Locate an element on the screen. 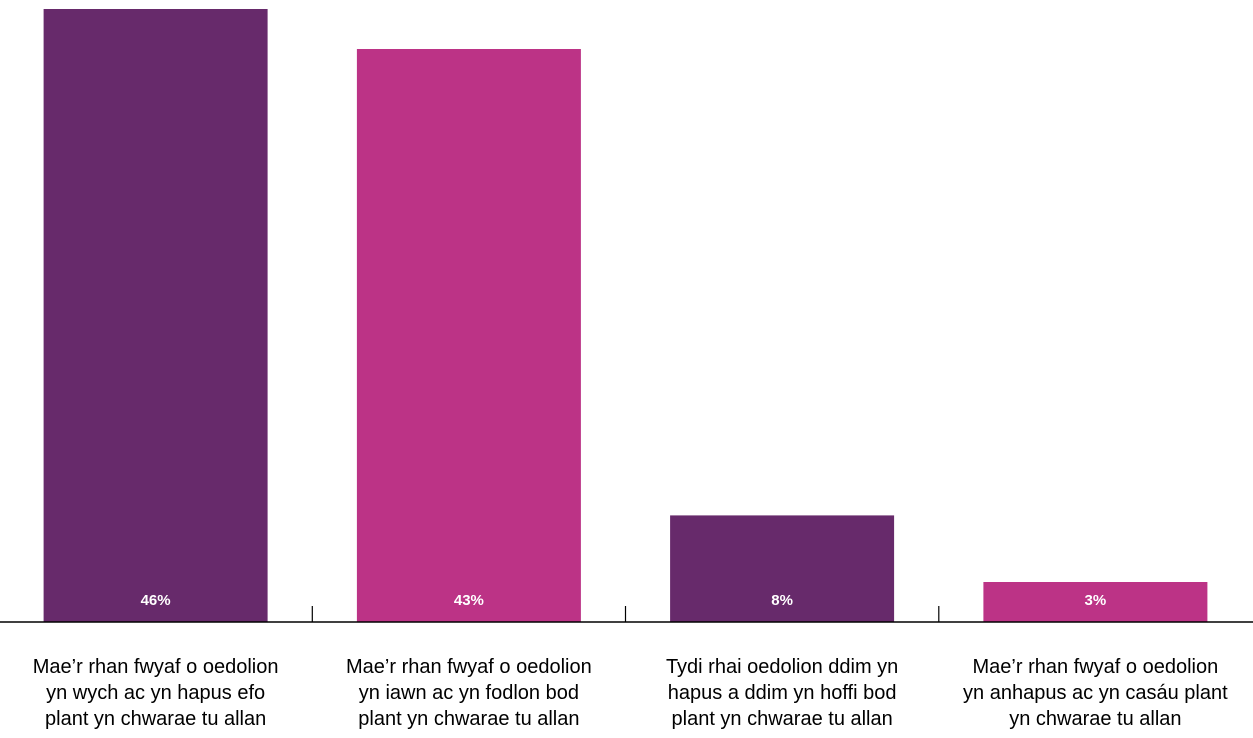 Image resolution: width=1253 pixels, height=738 pixels. x-axis-ticks is located at coordinates (625, 614).